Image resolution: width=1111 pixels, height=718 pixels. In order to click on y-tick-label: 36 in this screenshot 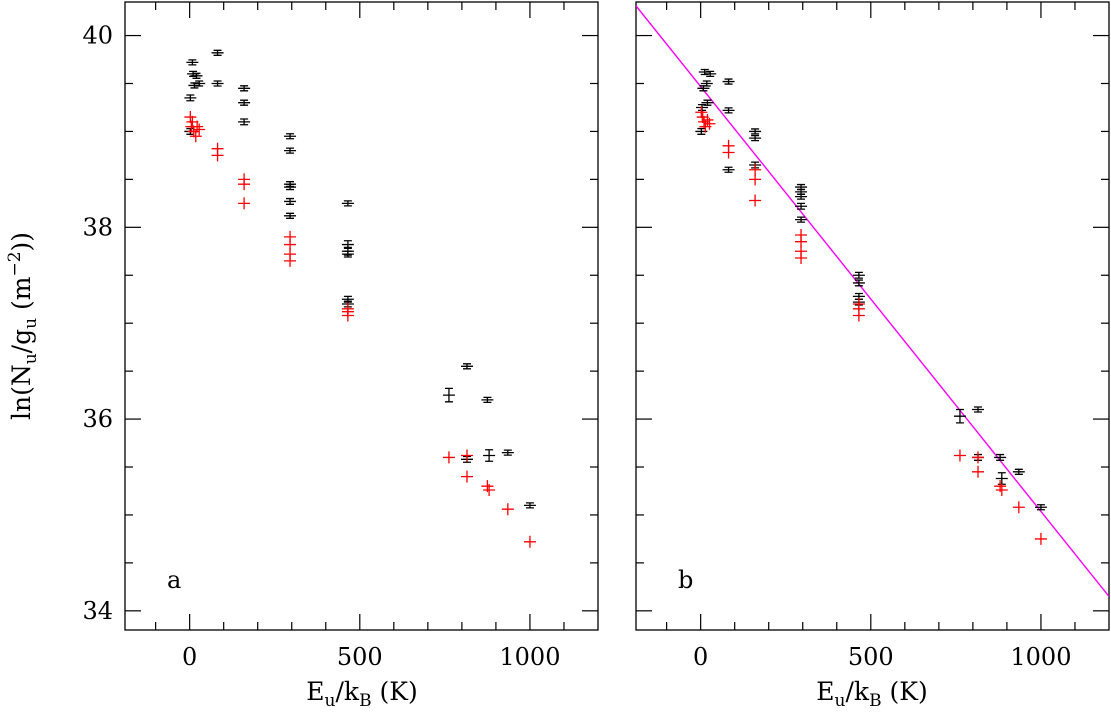, I will do `click(97, 419)`.